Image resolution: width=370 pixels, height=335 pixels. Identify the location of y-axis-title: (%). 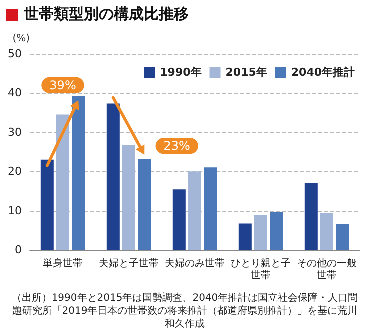
(21, 39).